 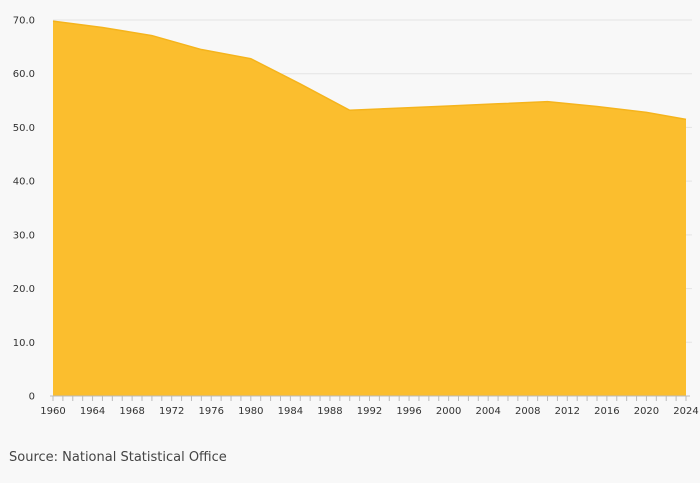 What do you see at coordinates (487, 411) in the screenshot?
I see `x-tick-label: 2004` at bounding box center [487, 411].